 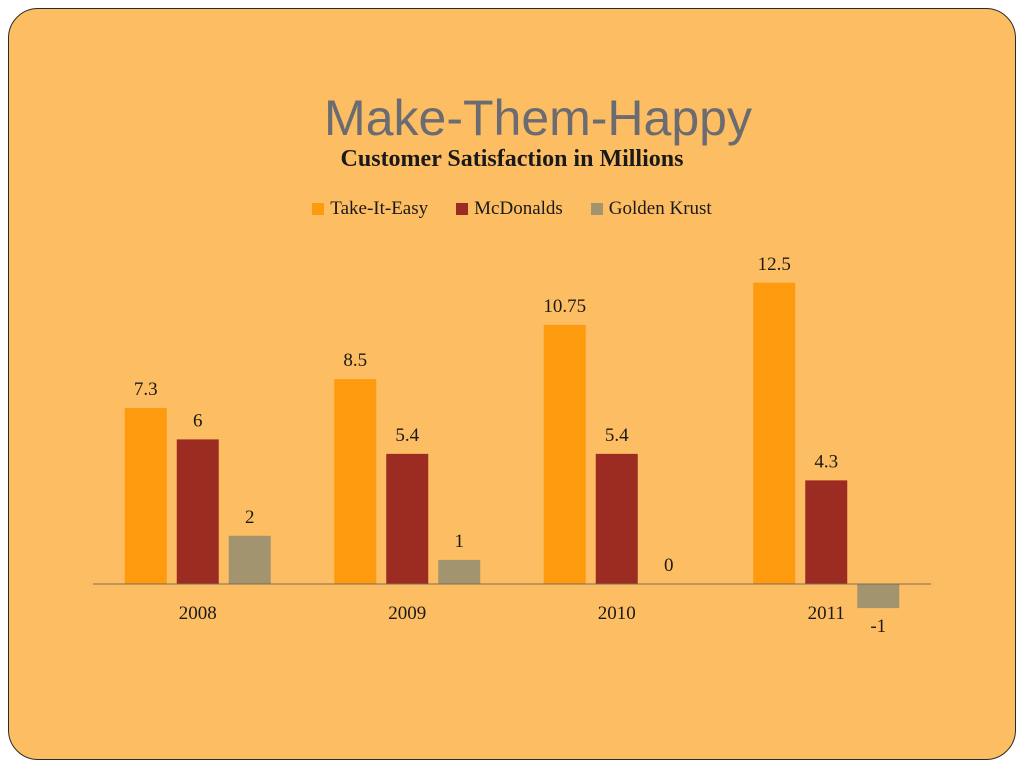 I want to click on legend-label-golden-krust: Golden Krust, so click(x=660, y=208).